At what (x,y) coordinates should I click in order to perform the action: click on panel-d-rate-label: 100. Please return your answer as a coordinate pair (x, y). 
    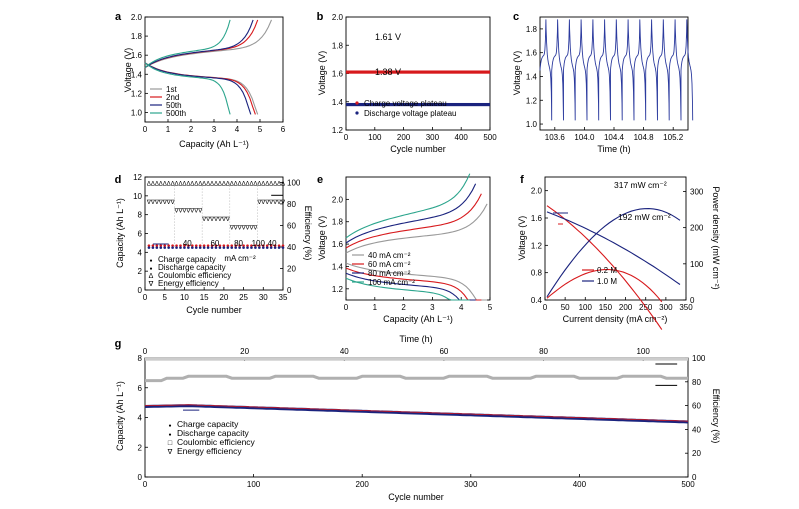
    Looking at the image, I should click on (259, 243).